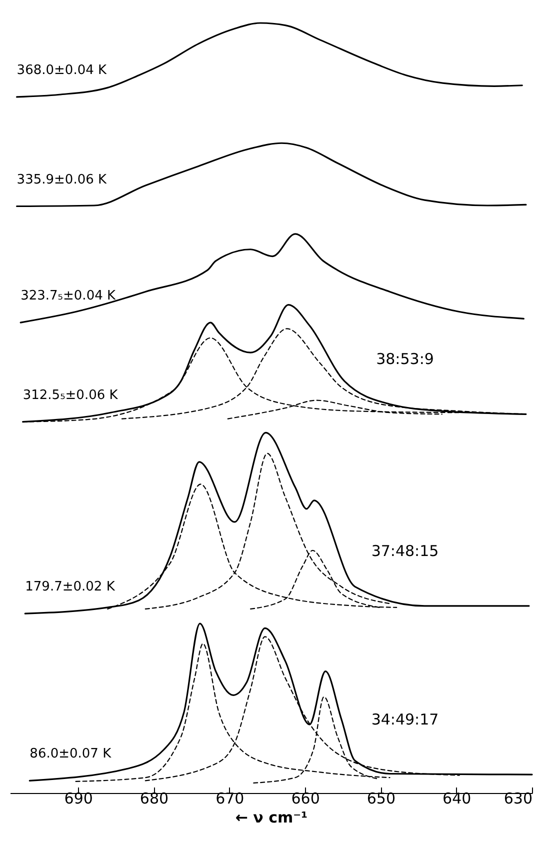 This screenshot has height=841, width=550. What do you see at coordinates (70, 395) in the screenshot?
I see `series-label: 312.5₅±0.06 K` at bounding box center [70, 395].